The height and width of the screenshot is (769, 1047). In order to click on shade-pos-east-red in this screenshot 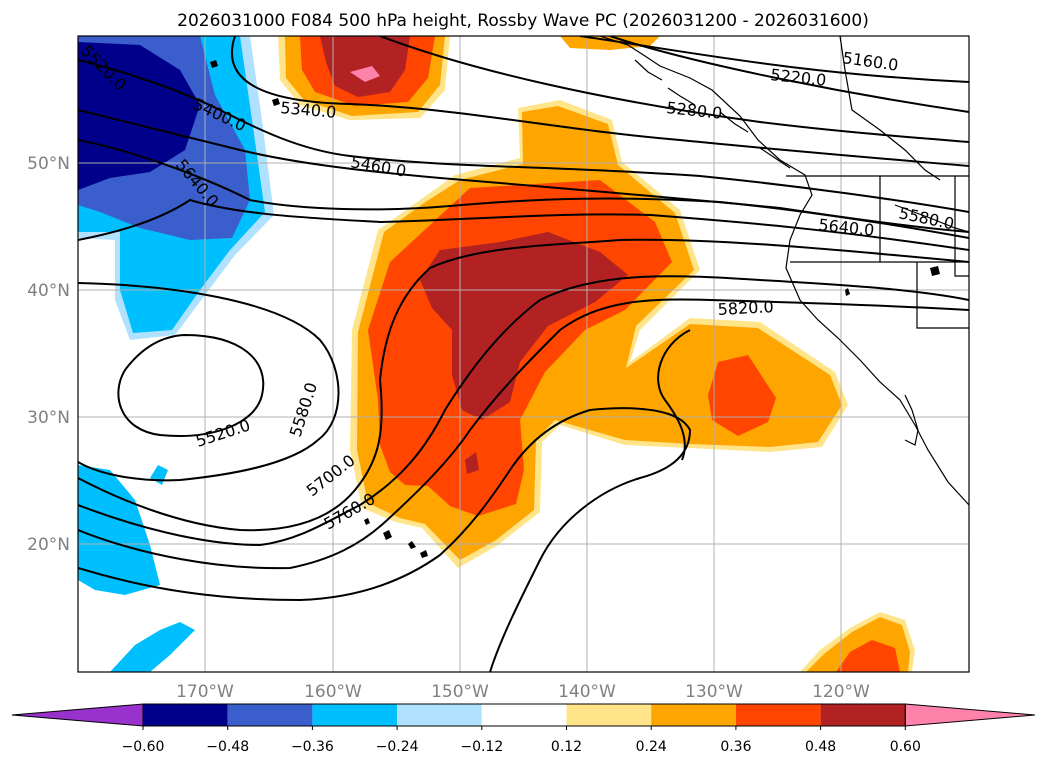, I will do `click(742, 395)`.